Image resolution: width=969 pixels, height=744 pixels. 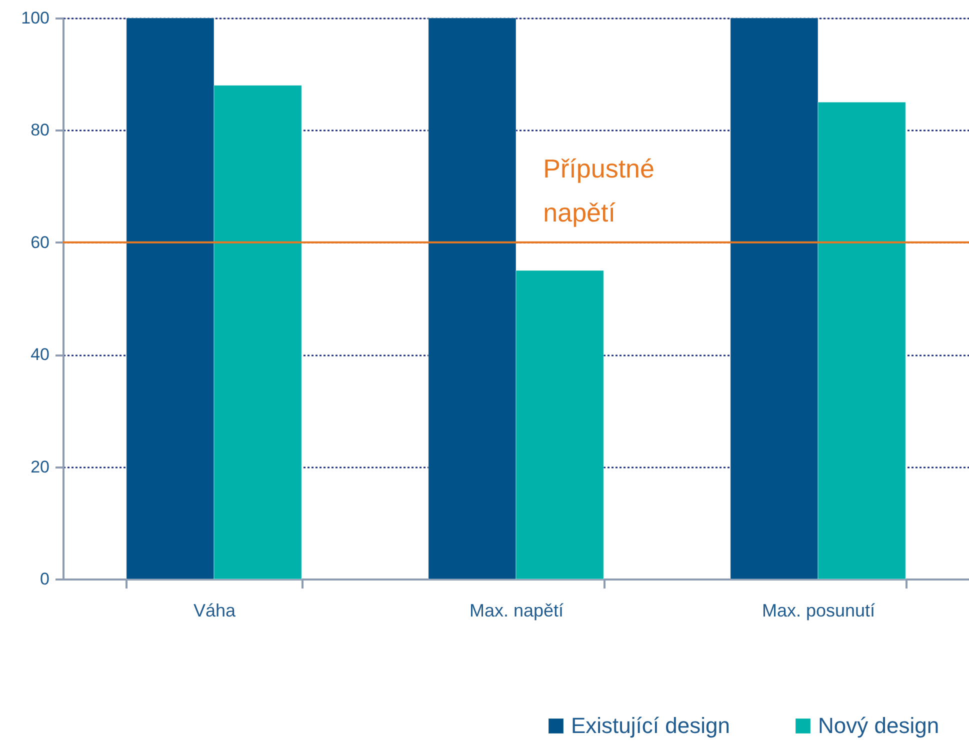 I want to click on y-tick-label: 0, so click(x=45, y=579).